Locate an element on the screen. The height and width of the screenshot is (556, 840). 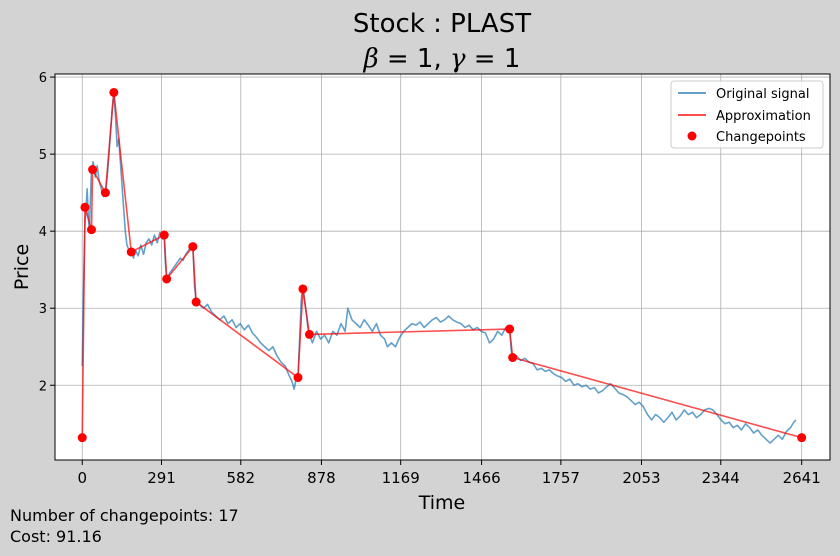
y-tick-label: 4 is located at coordinates (43, 232).